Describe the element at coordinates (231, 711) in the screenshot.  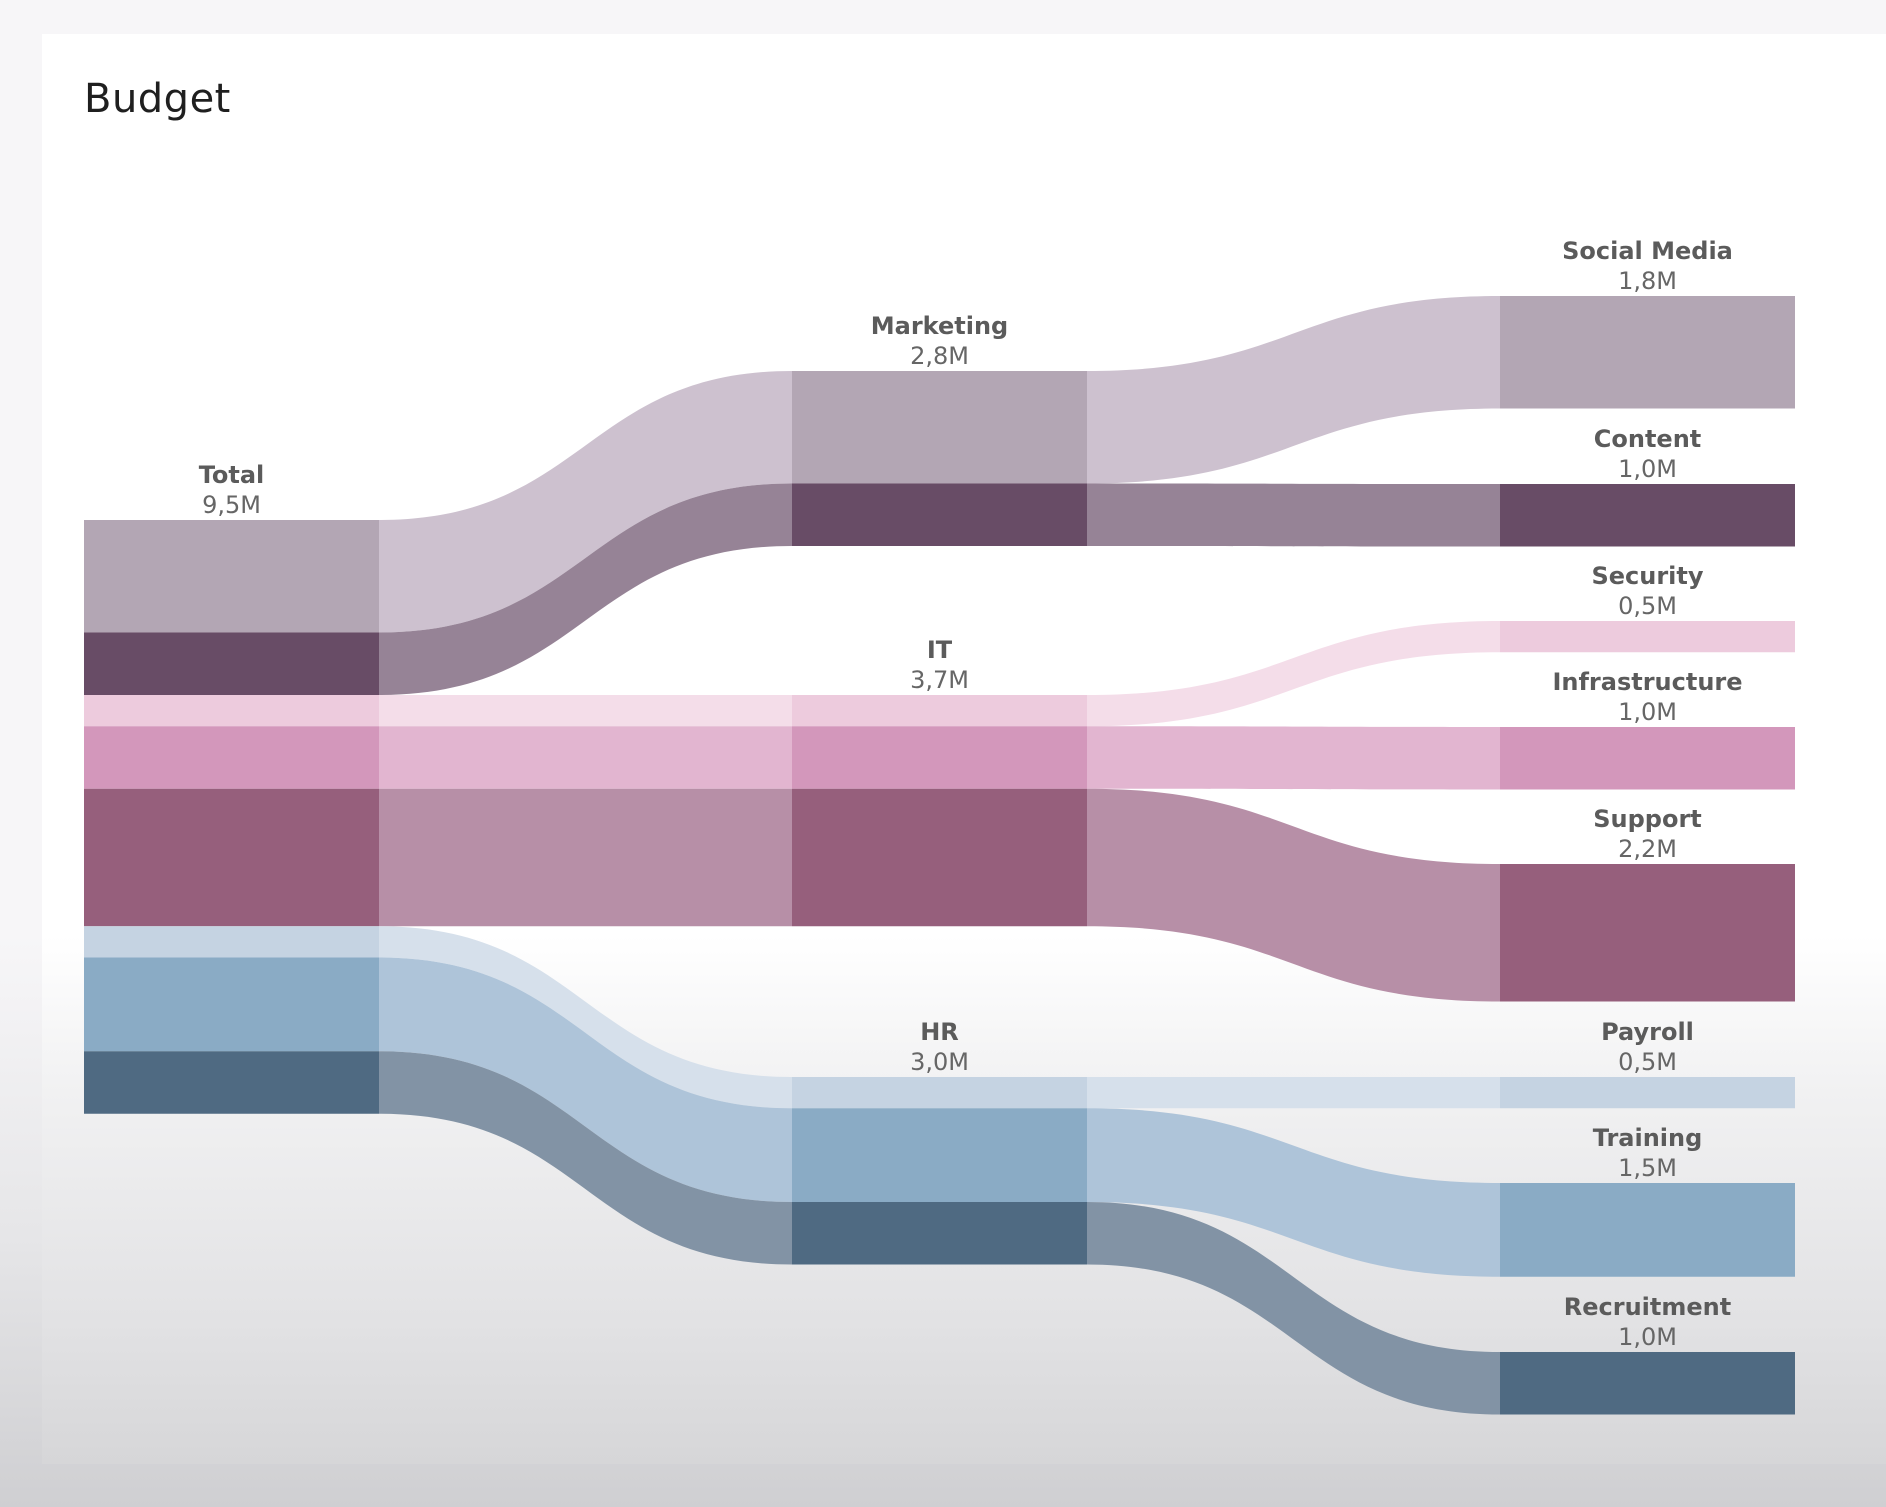
I see `total-segment-security` at that location.